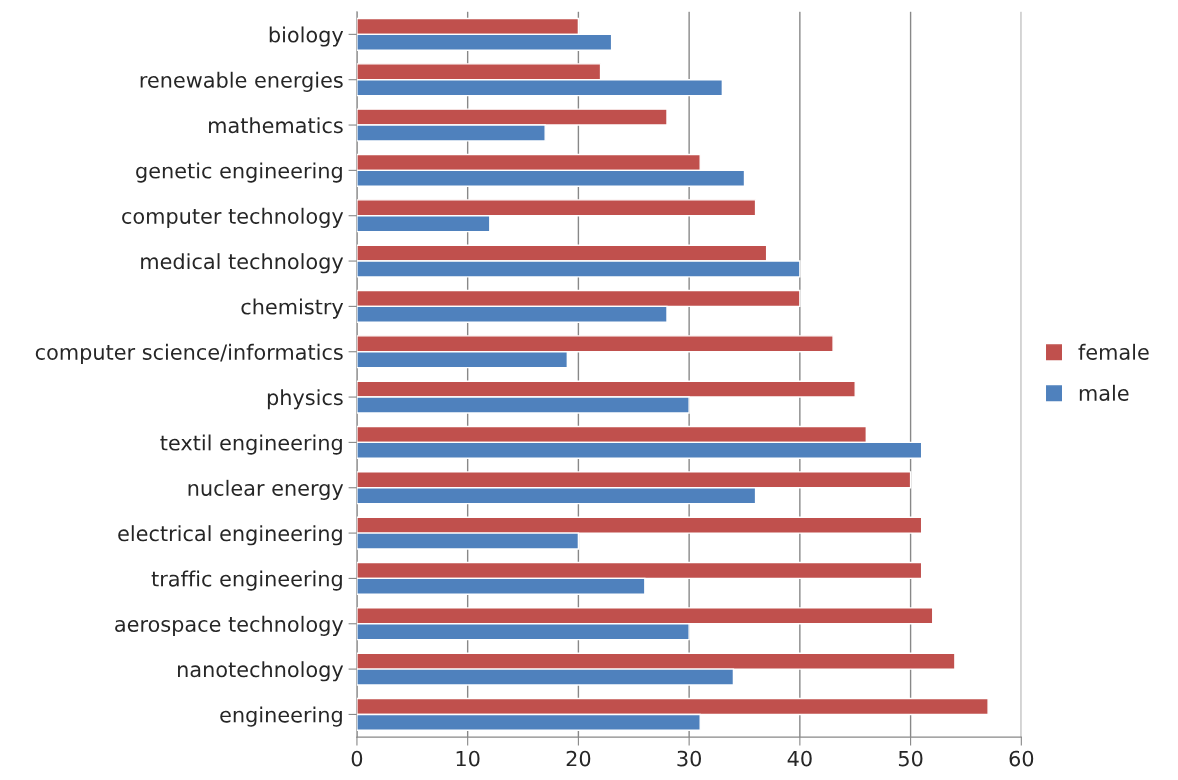  Describe the element at coordinates (689, 758) in the screenshot. I see `x-tick-label: 30` at that location.